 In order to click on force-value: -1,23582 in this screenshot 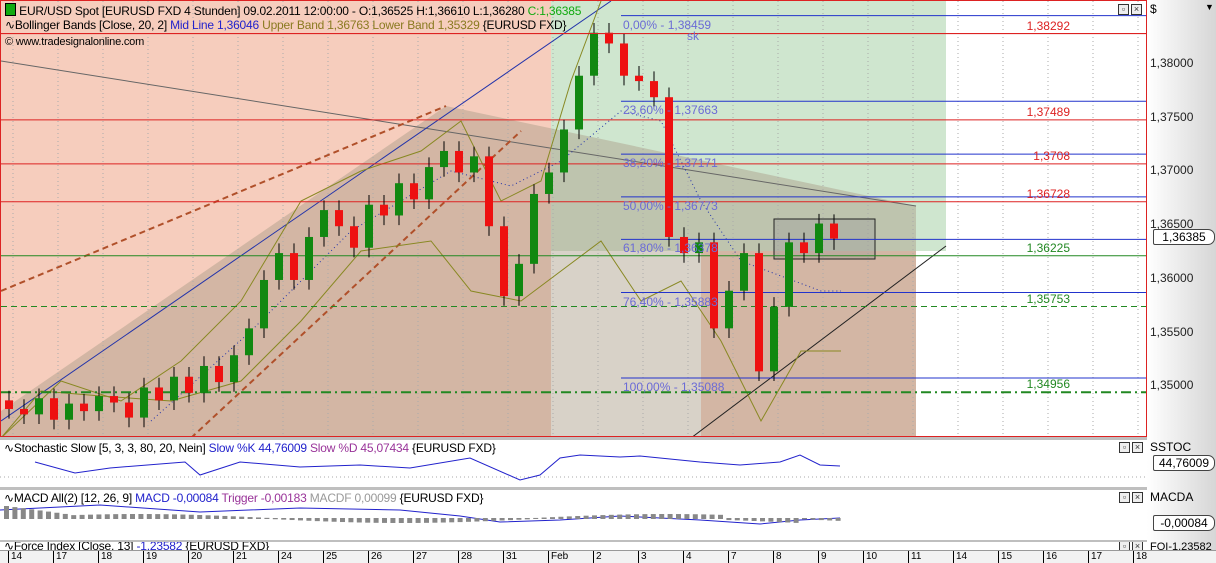, I will do `click(159, 545)`.